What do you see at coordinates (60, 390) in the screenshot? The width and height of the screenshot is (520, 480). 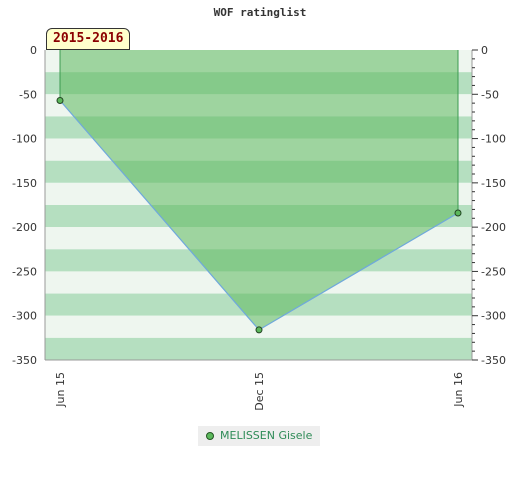 I see `x-tick-label: Jun 15` at bounding box center [60, 390].